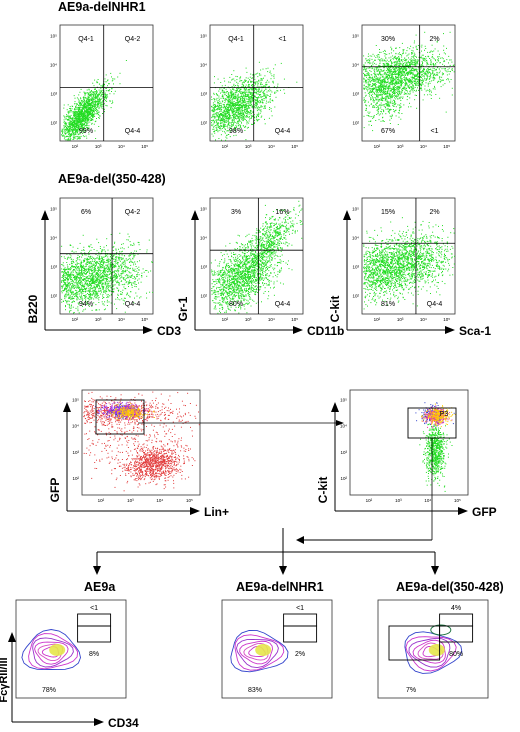 The image size is (520, 732). I want to click on top-plot-1-xtick: 10², so click(75, 146).